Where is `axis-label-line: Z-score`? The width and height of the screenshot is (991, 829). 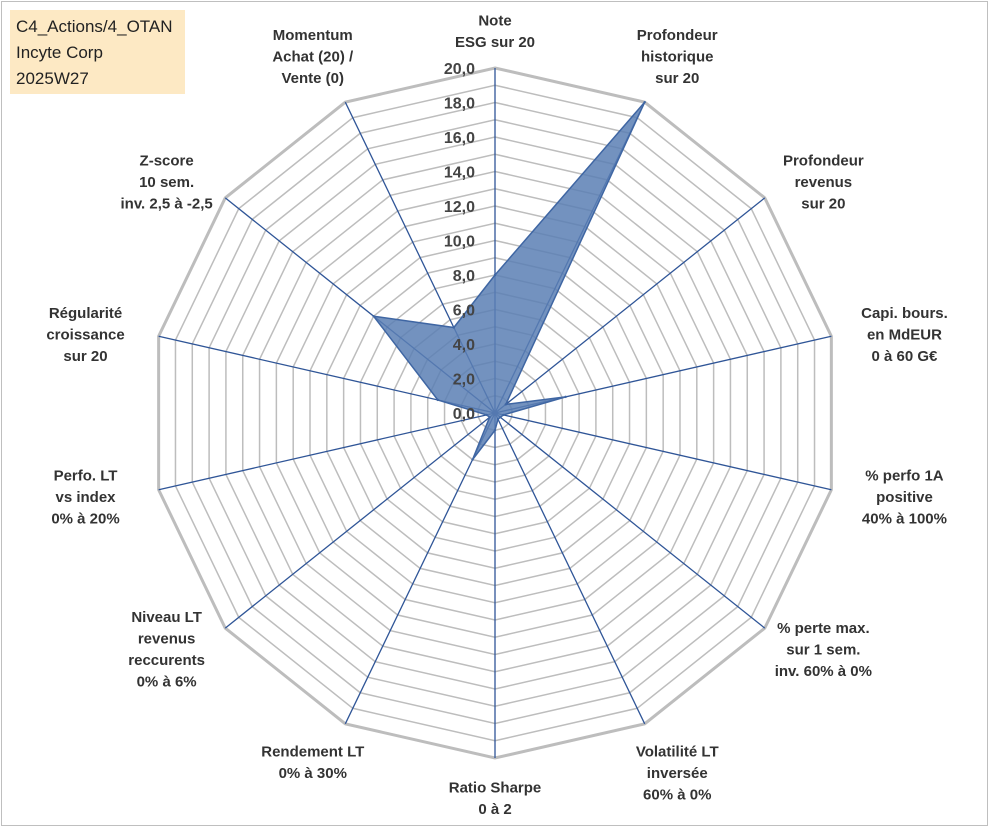
axis-label-line: Z-score is located at coordinates (167, 161).